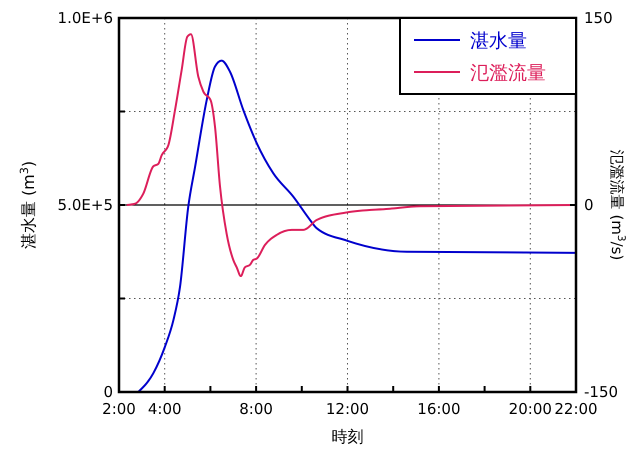  I want to click on x-tick-label: 2:00, so click(119, 409).